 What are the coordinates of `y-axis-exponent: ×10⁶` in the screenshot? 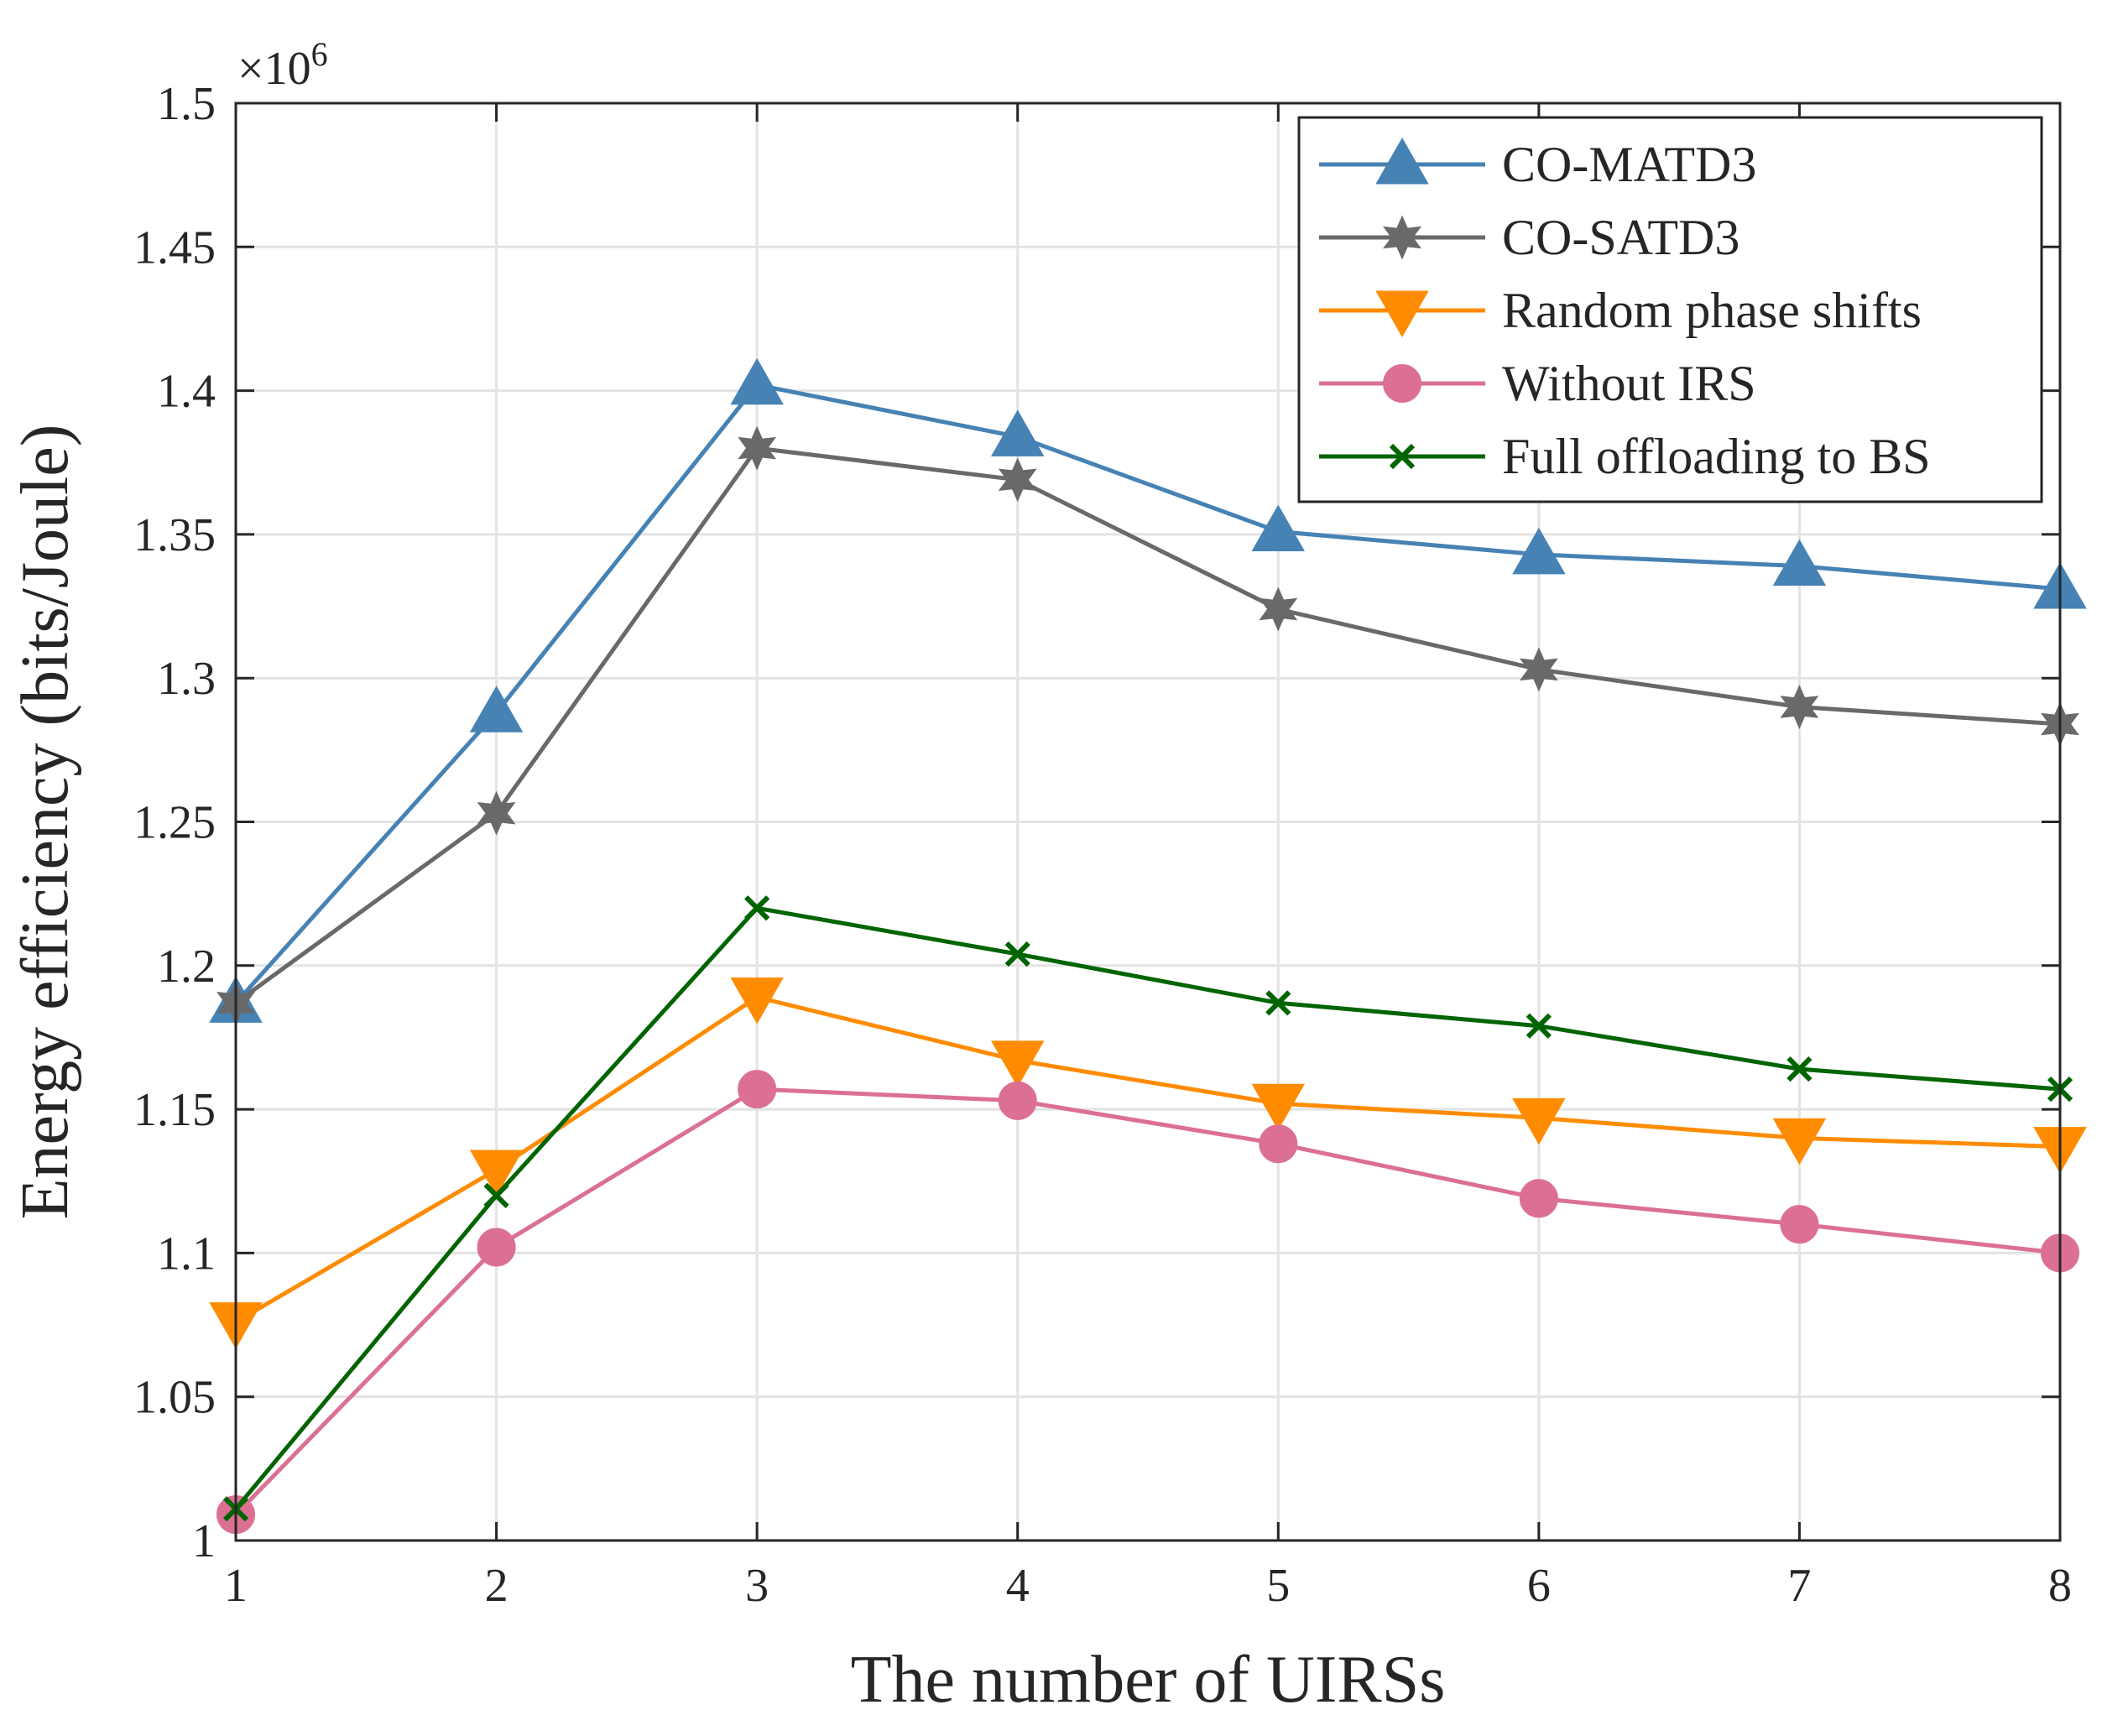 It's located at (282, 66).